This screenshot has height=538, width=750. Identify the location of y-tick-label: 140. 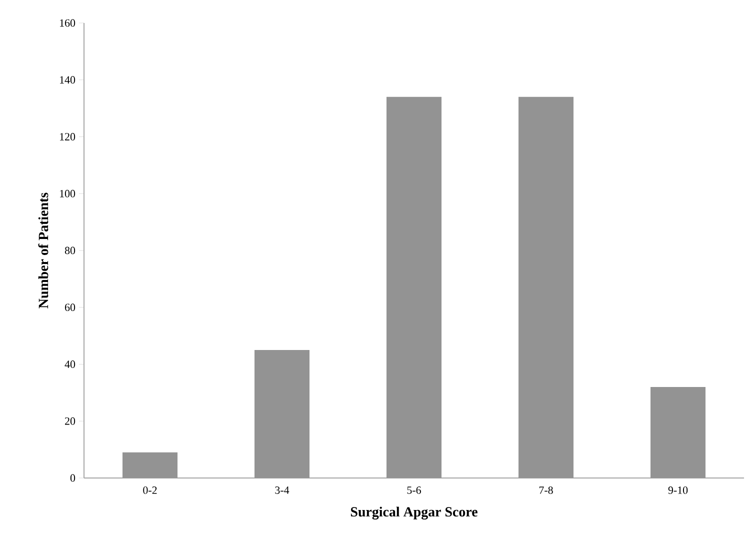
(68, 80).